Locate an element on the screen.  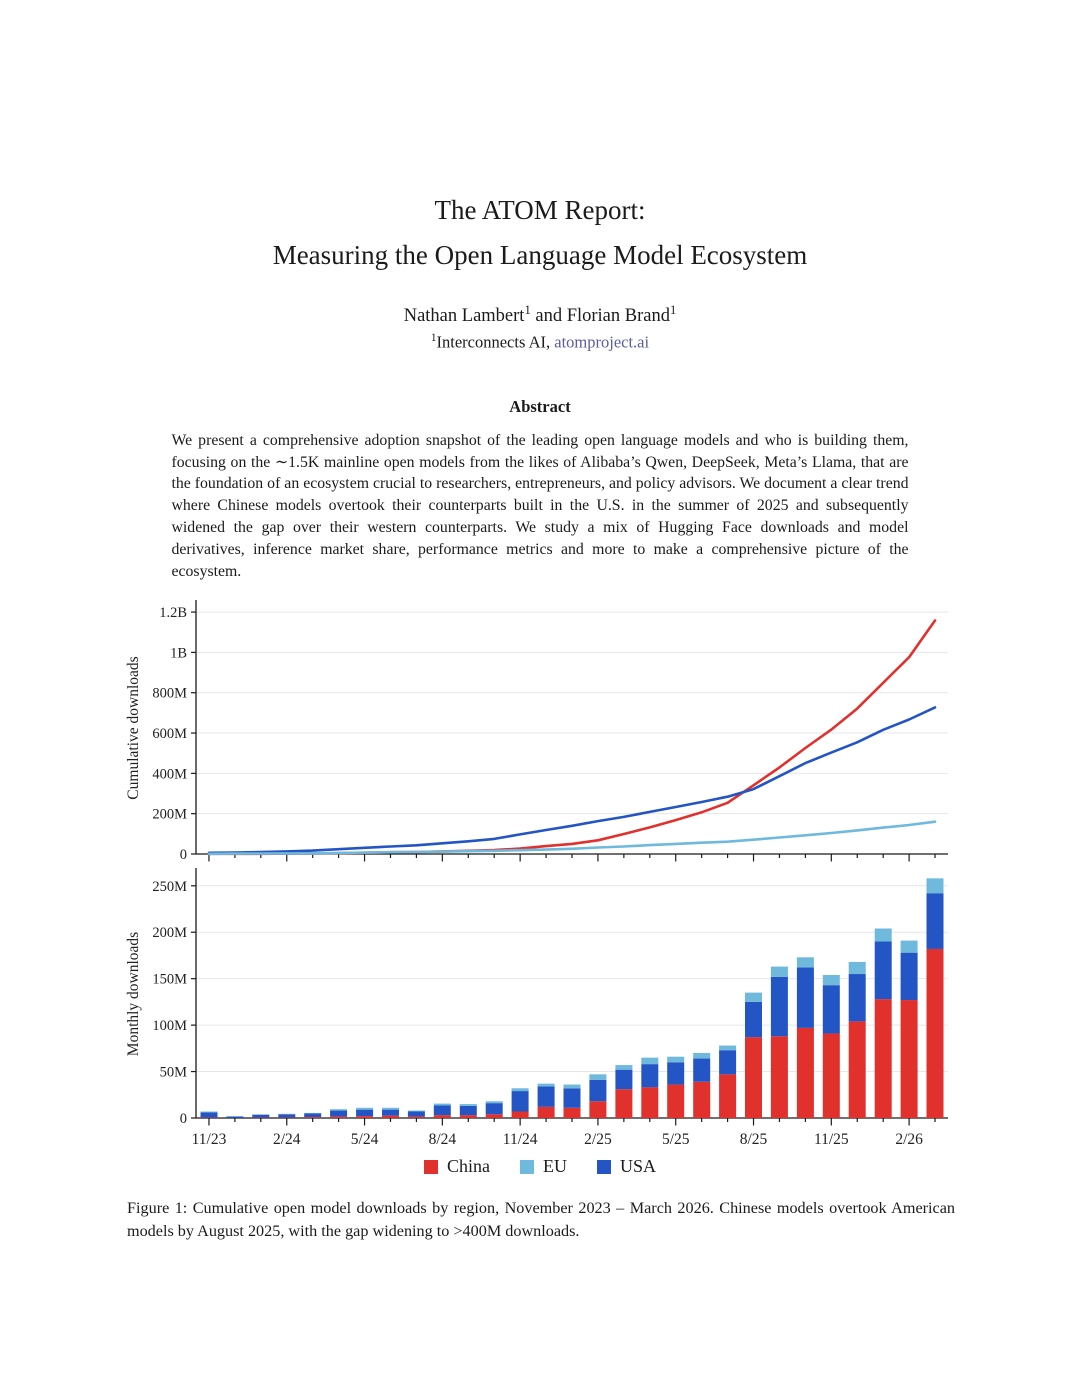
x-tick-label: 11/25 is located at coordinates (831, 1139).